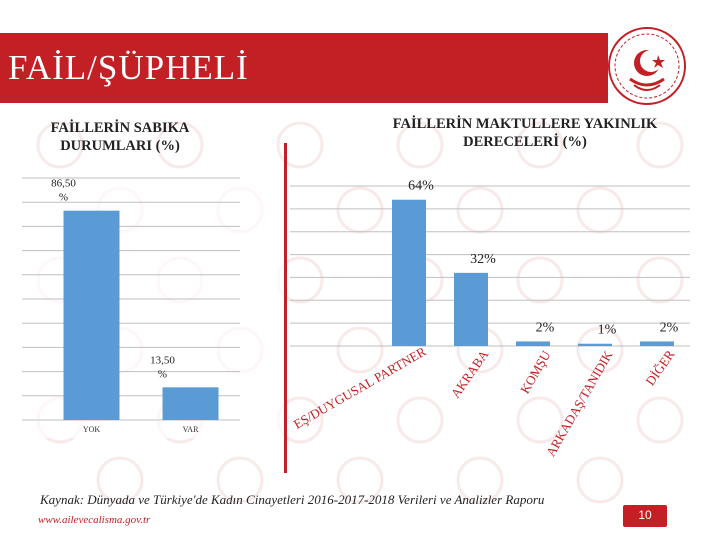 The height and width of the screenshot is (540, 720). What do you see at coordinates (470, 374) in the screenshot?
I see `right-category-label-1: AKRABA` at bounding box center [470, 374].